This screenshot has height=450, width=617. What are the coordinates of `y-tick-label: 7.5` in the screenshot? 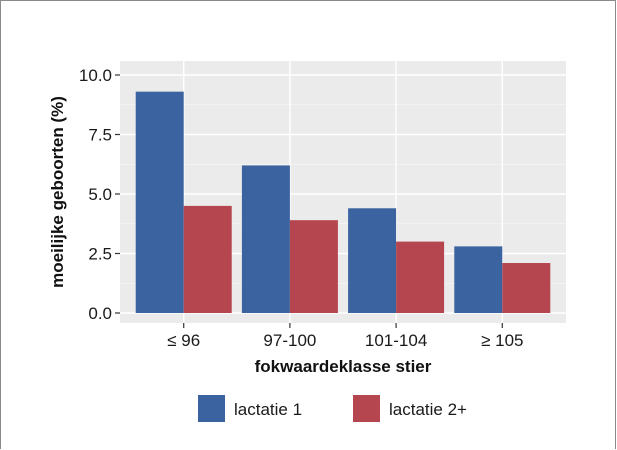 It's located at (100, 135).